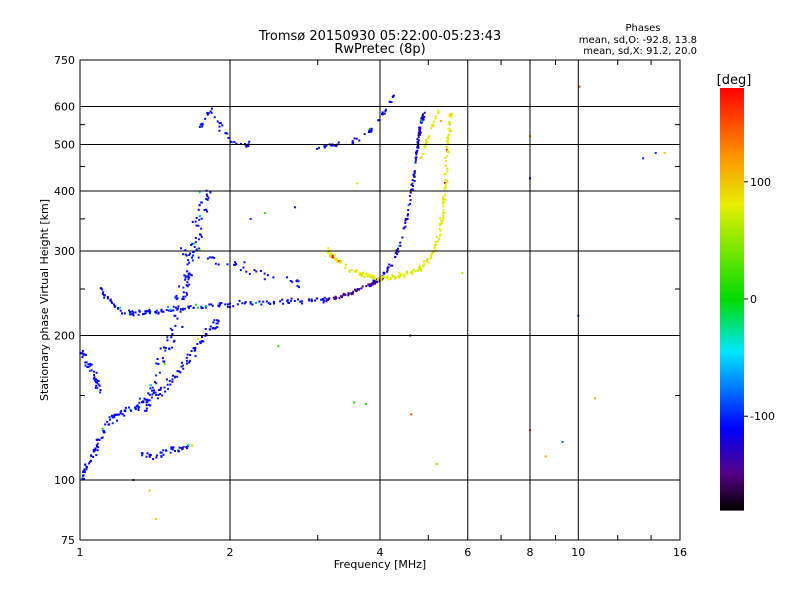 The image size is (800, 600). What do you see at coordinates (230, 552) in the screenshot?
I see `x-tick-label: 2` at bounding box center [230, 552].